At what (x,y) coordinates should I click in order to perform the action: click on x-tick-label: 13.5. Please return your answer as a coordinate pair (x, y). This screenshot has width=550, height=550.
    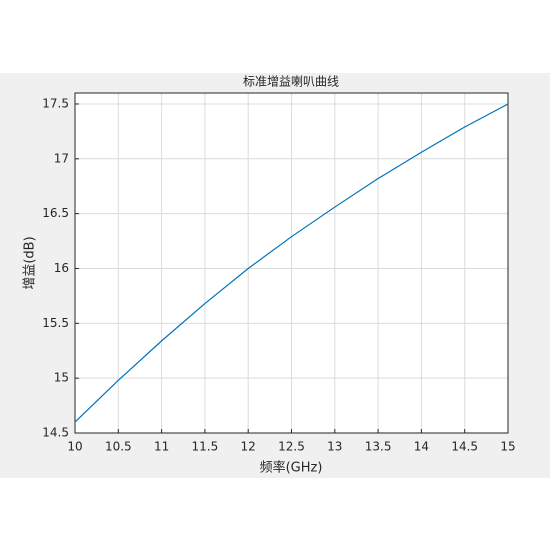
    Looking at the image, I should click on (378, 447).